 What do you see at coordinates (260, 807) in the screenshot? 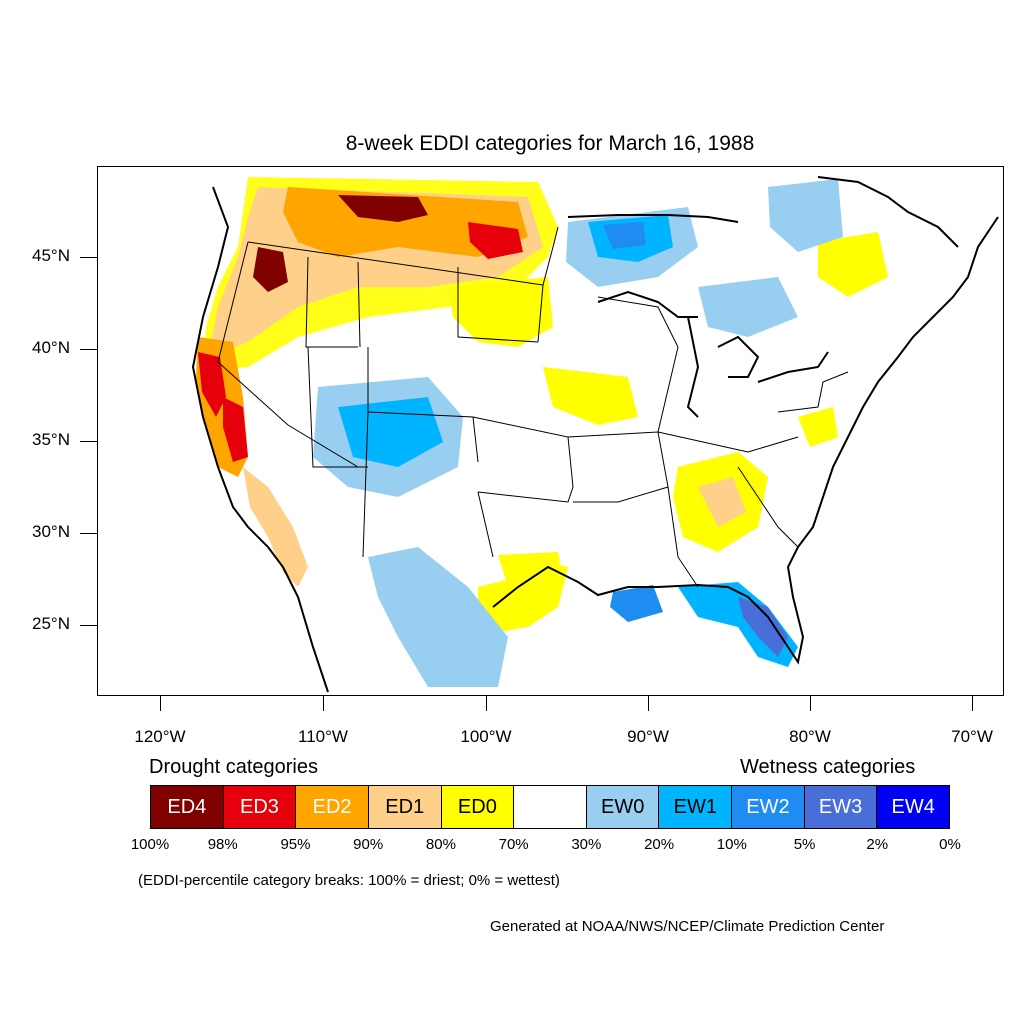
I see `legend-box-ed3: ED3` at bounding box center [260, 807].